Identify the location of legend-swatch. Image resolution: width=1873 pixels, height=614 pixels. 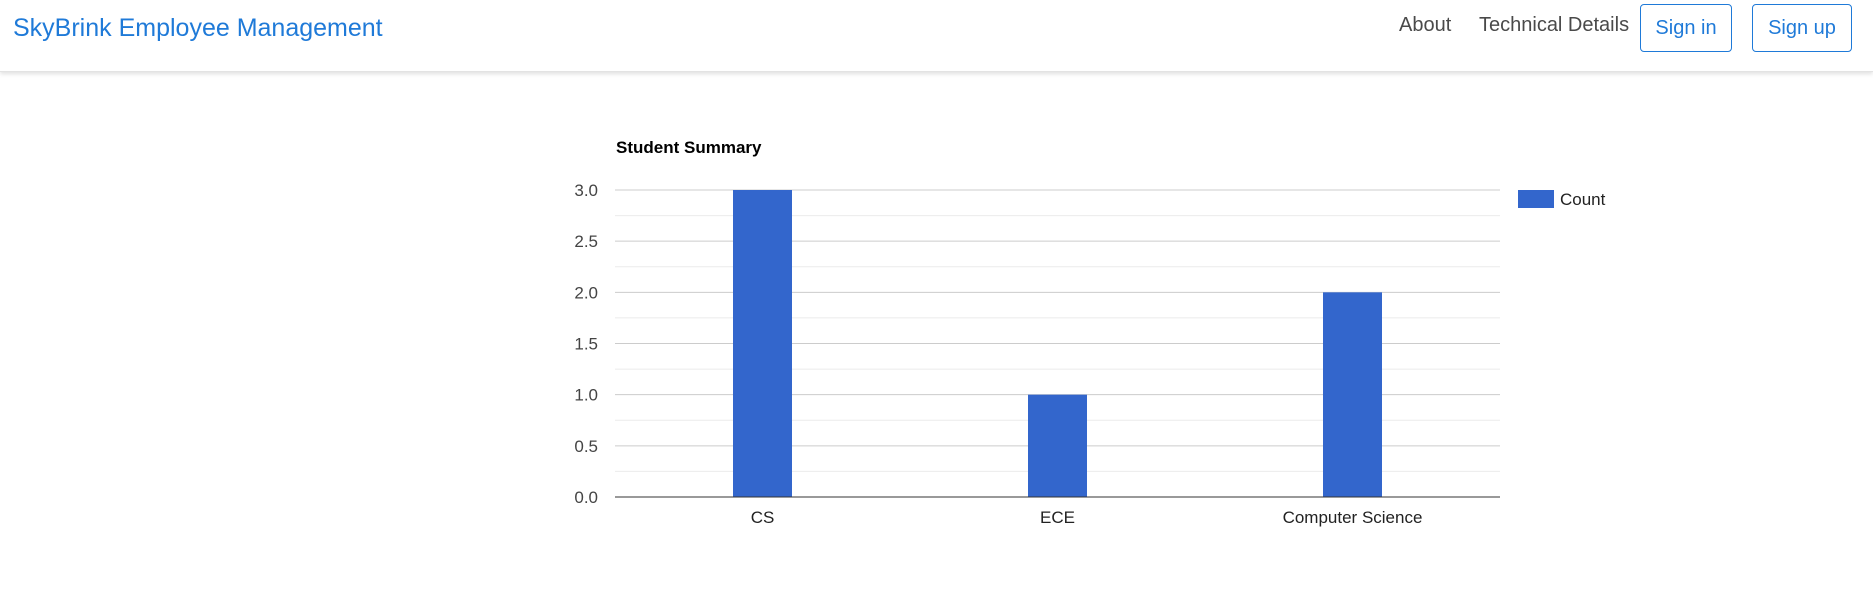
(1536, 199).